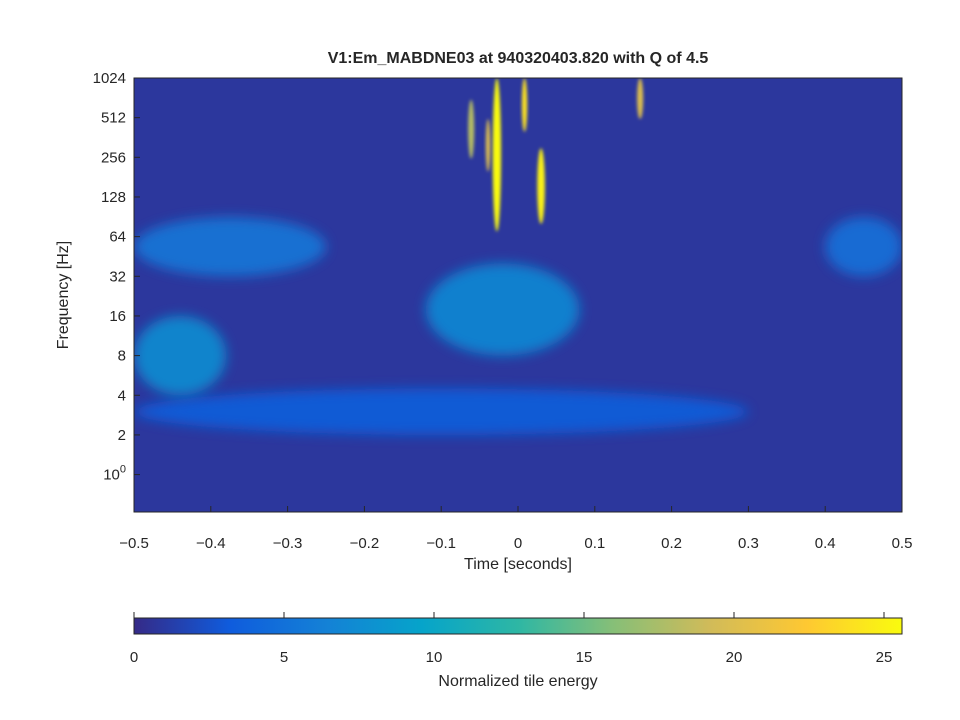 The image size is (960, 720). What do you see at coordinates (502, 309) in the screenshot?
I see `feature-blob-16Hz-center` at bounding box center [502, 309].